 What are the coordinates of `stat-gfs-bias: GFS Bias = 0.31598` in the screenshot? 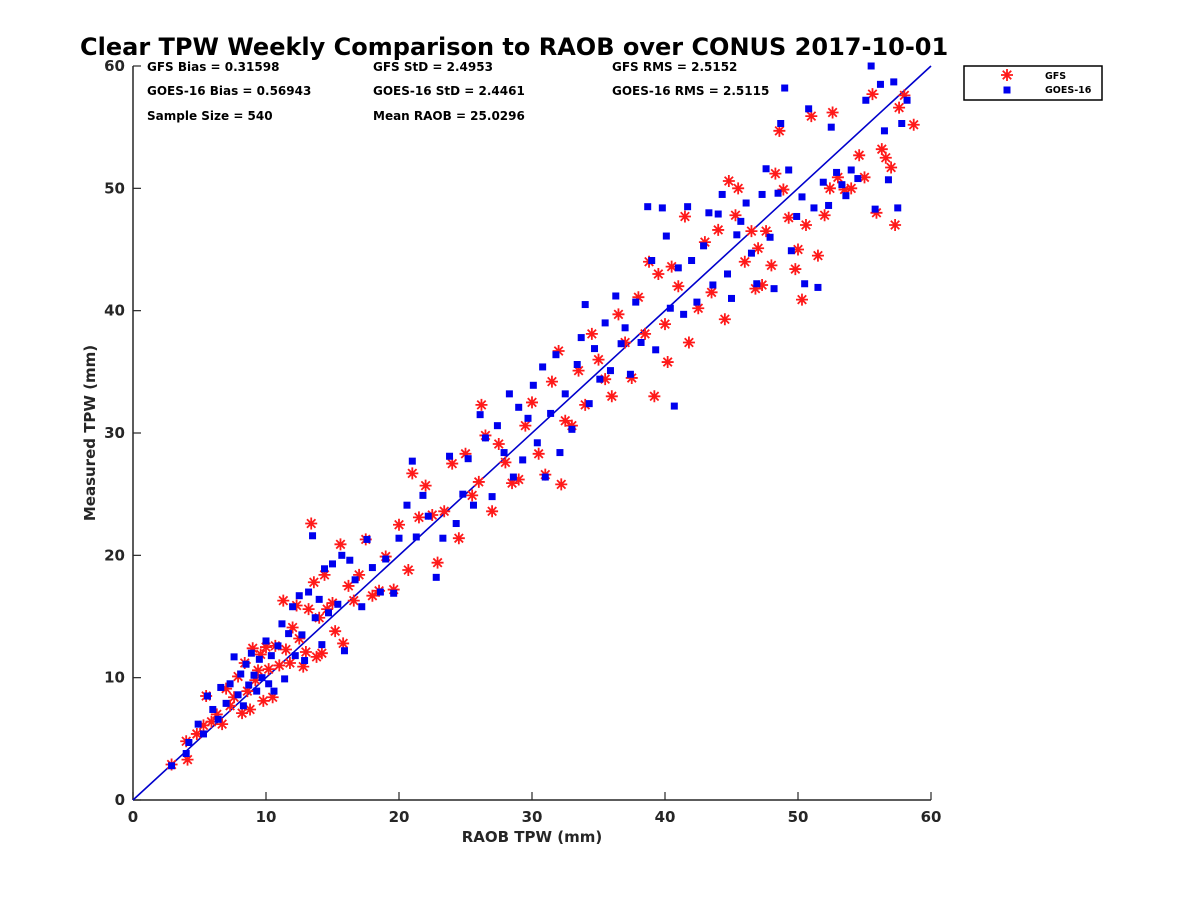 It's located at (213, 67).